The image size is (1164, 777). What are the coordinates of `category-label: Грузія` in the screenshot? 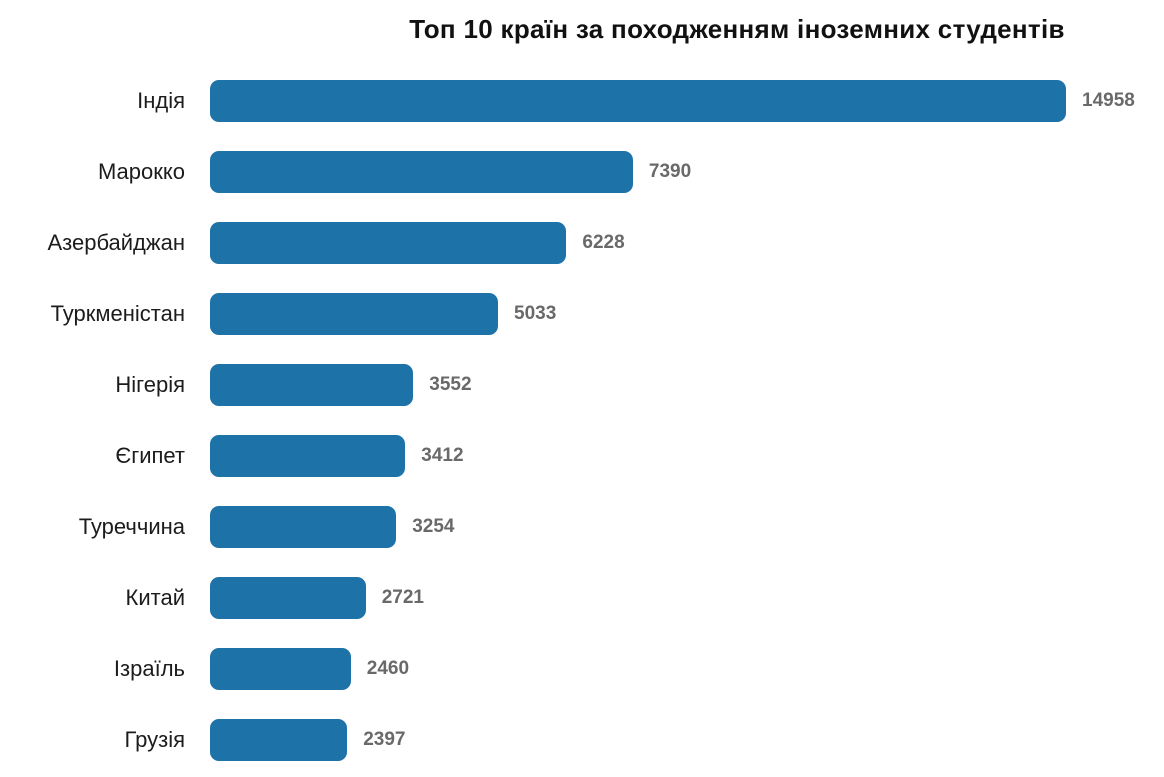 It's located at (154, 739).